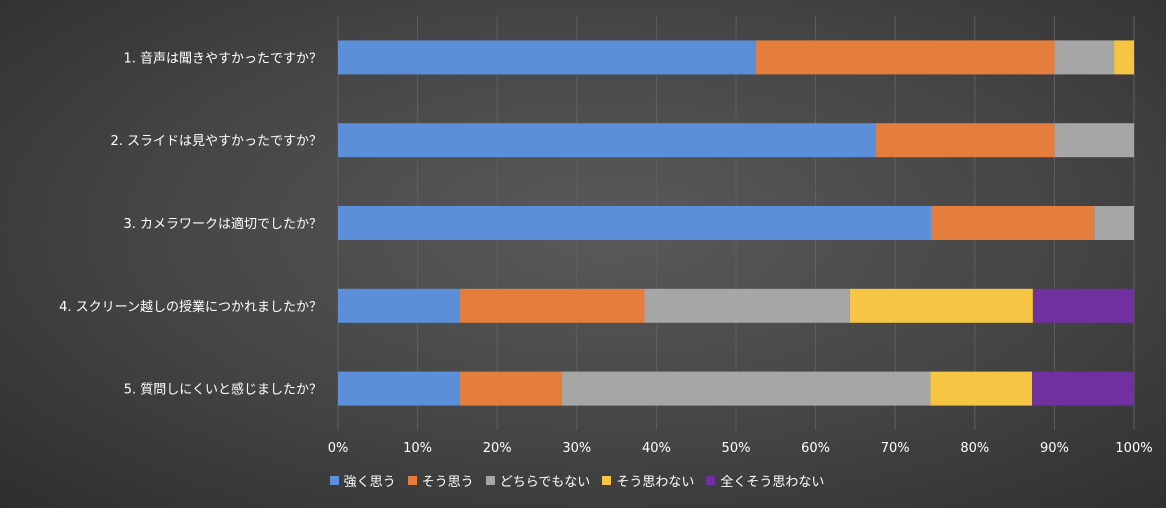  I want to click on x-tick-label: 80%, so click(974, 448).